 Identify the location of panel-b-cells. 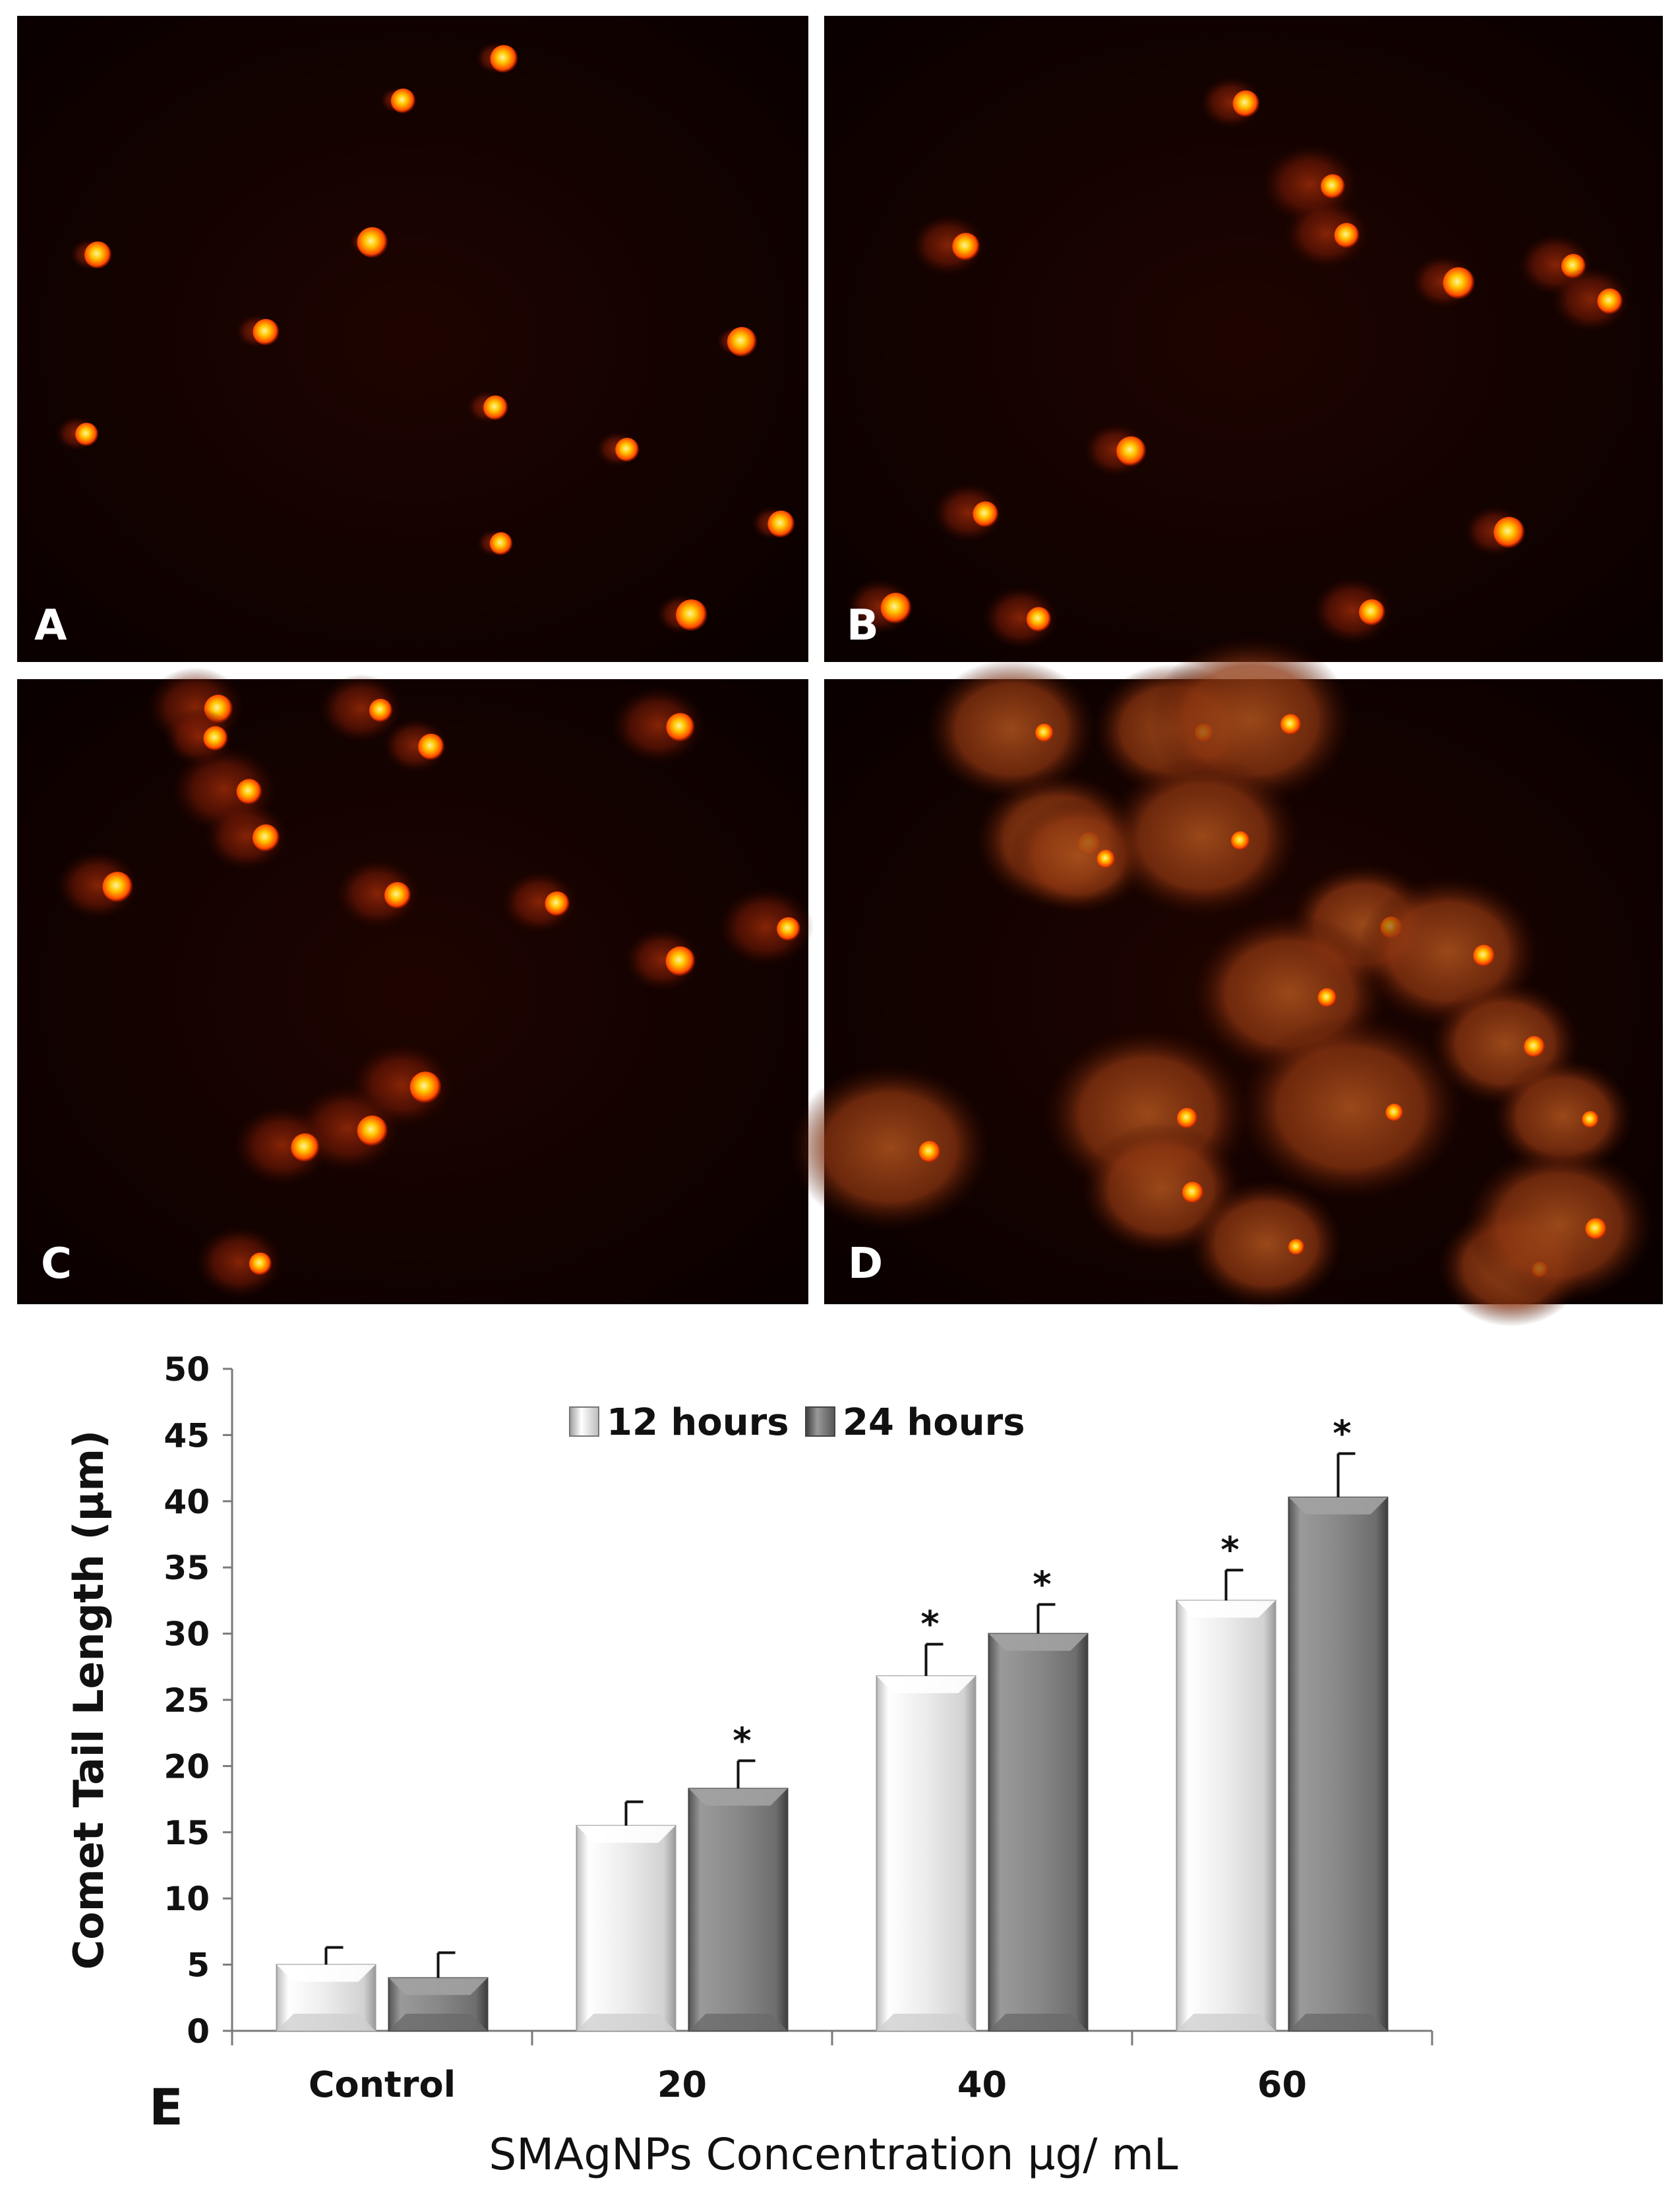
(1238, 362).